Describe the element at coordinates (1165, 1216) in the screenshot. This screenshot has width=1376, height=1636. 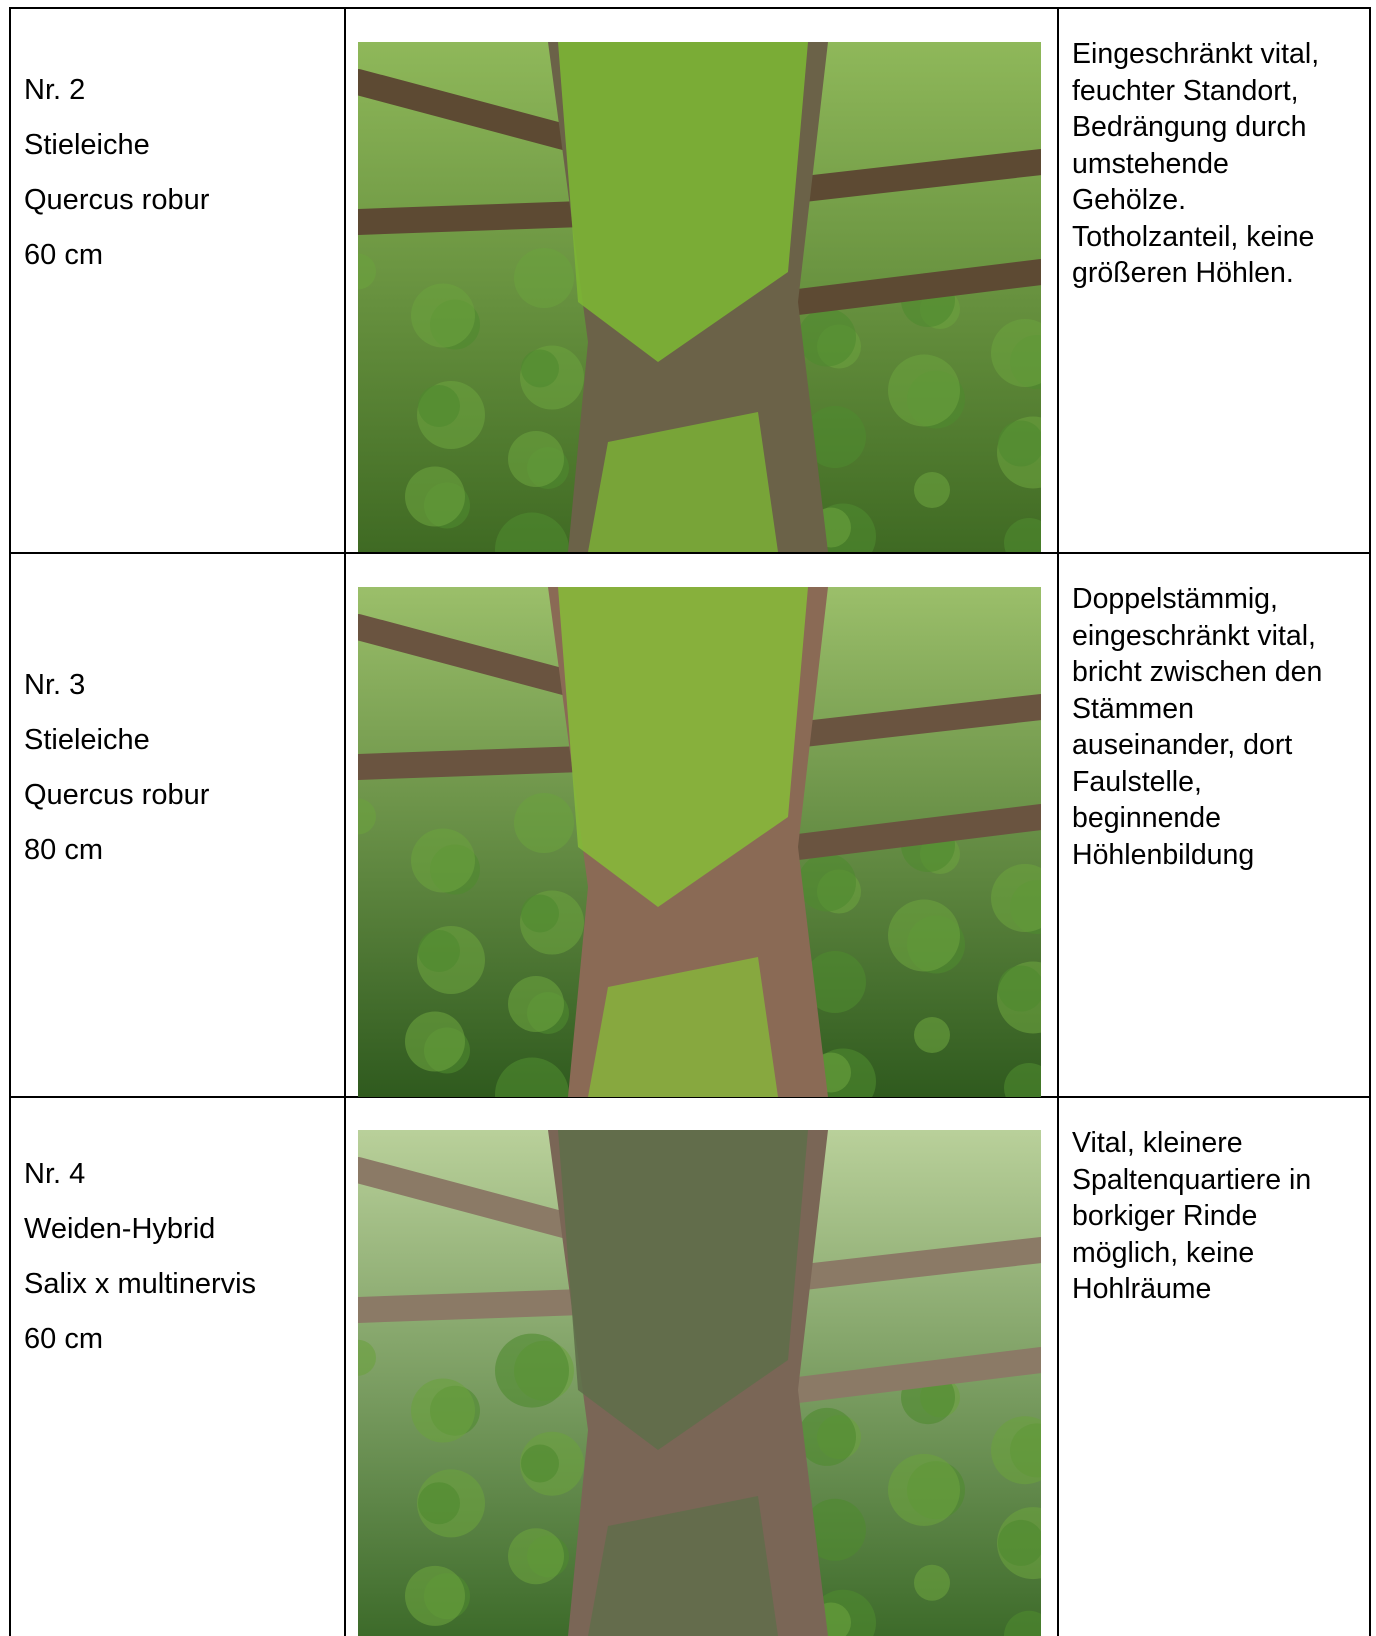
I see `description-line: borkiger Rinde` at that location.